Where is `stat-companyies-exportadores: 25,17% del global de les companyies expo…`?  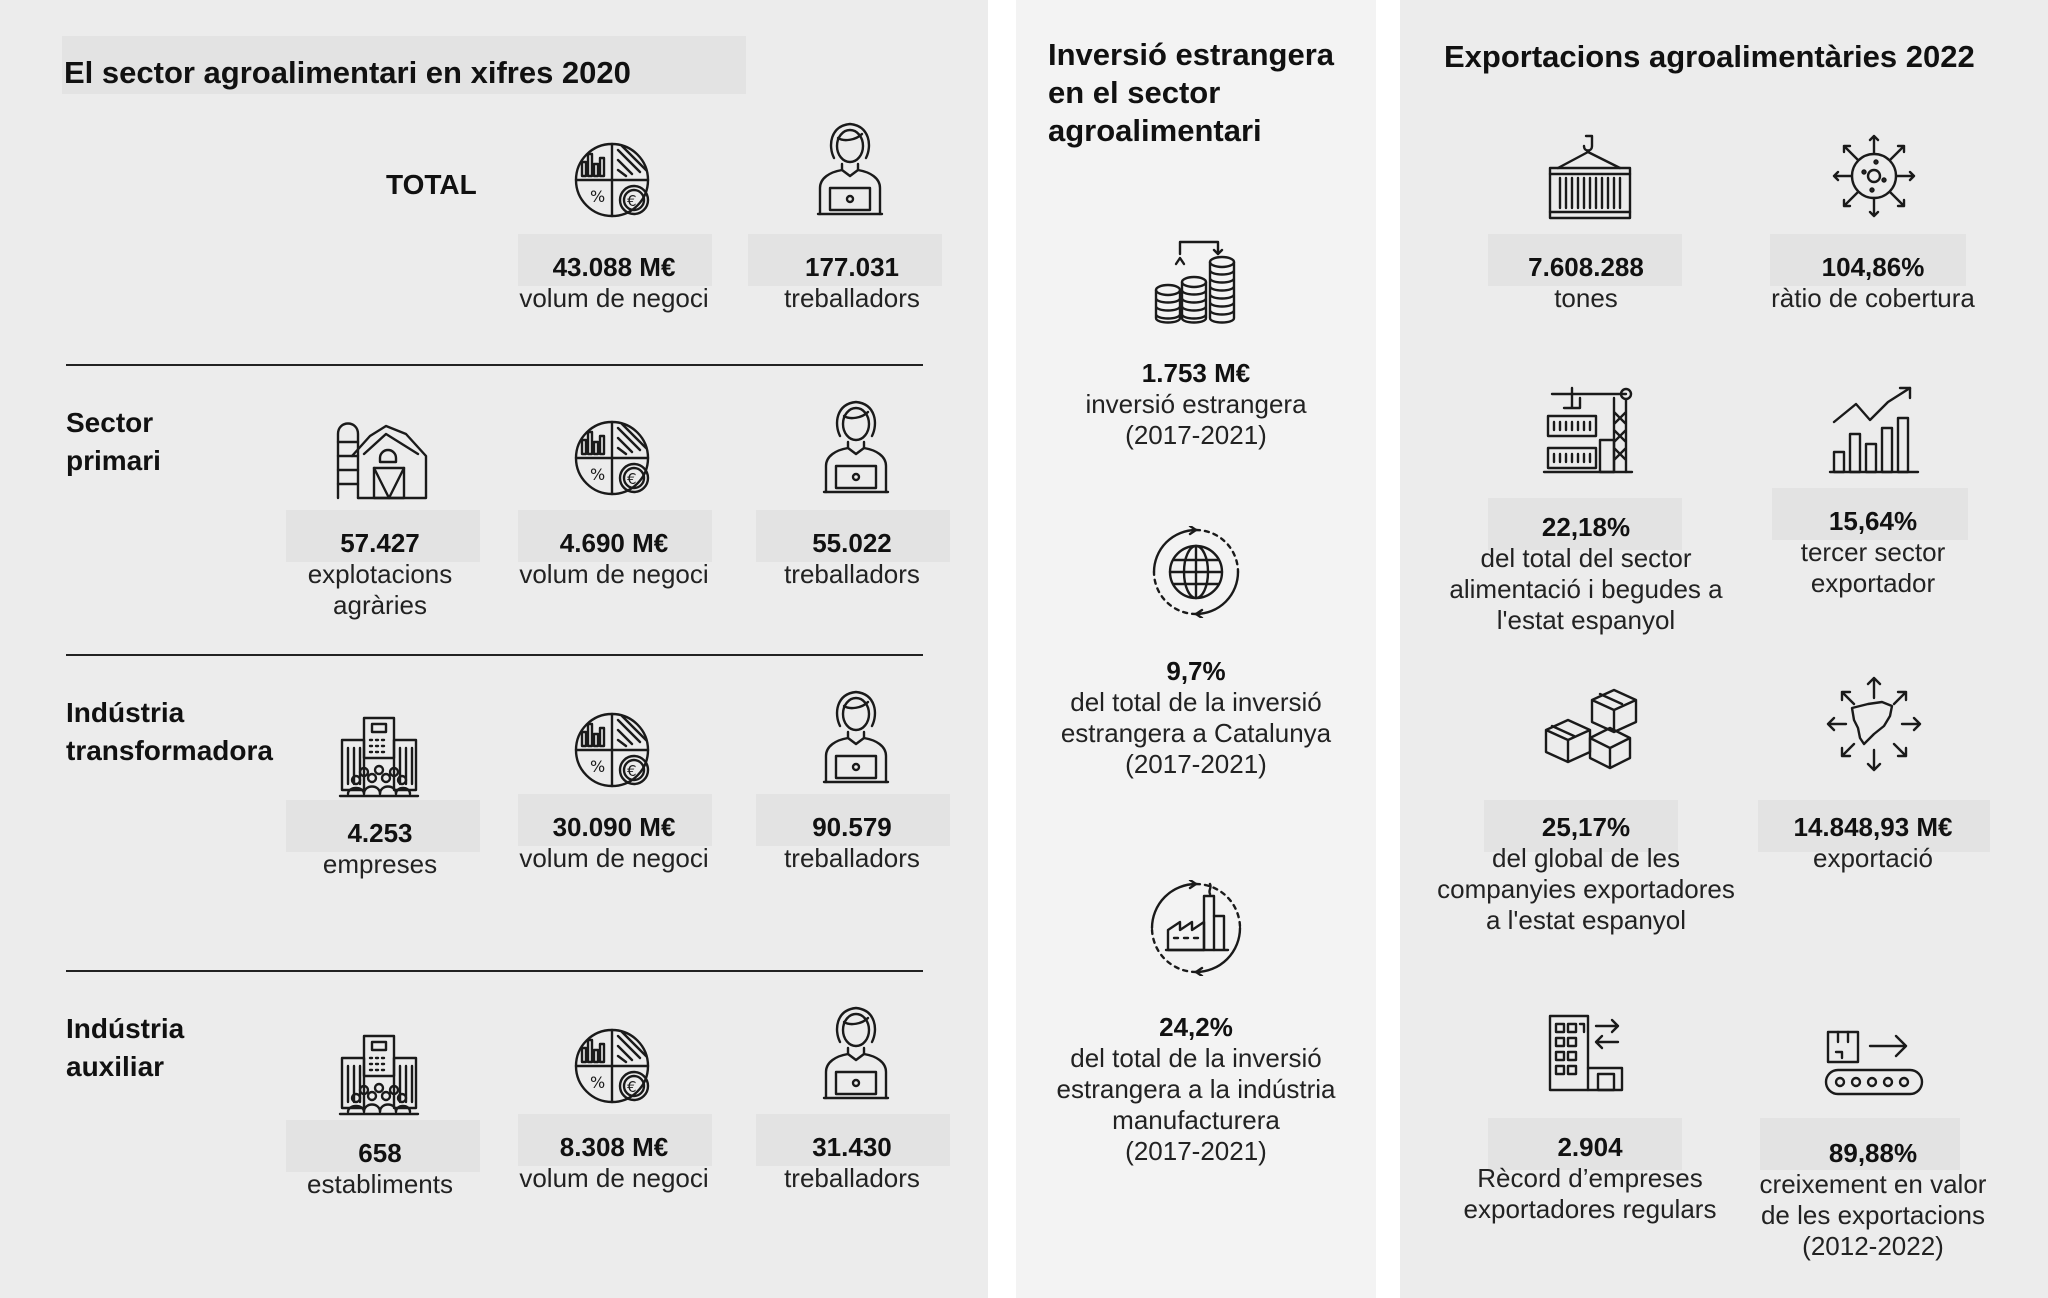 stat-companyies-exportadores: 25,17% del global de les companyies expo… is located at coordinates (1586, 874).